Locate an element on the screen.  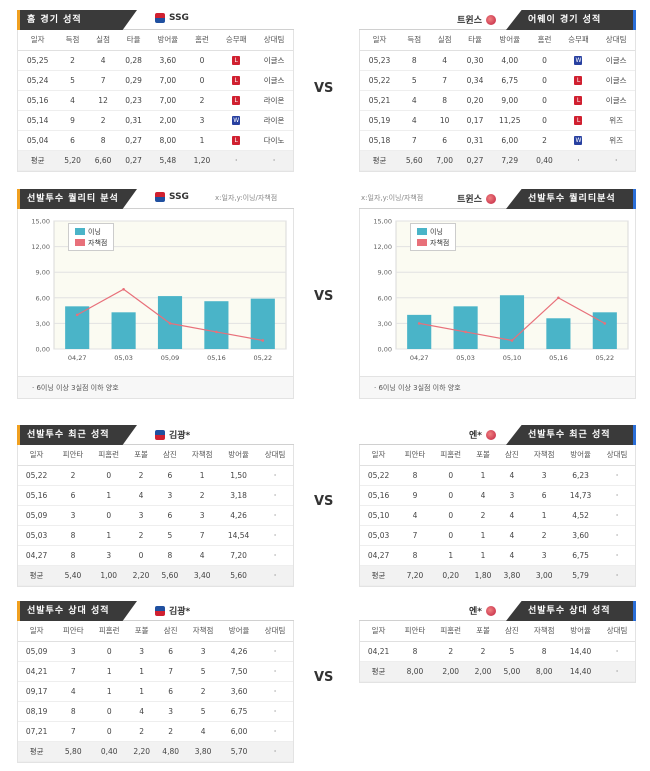
table-cell: 2,00 is located at coordinates (167, 120).